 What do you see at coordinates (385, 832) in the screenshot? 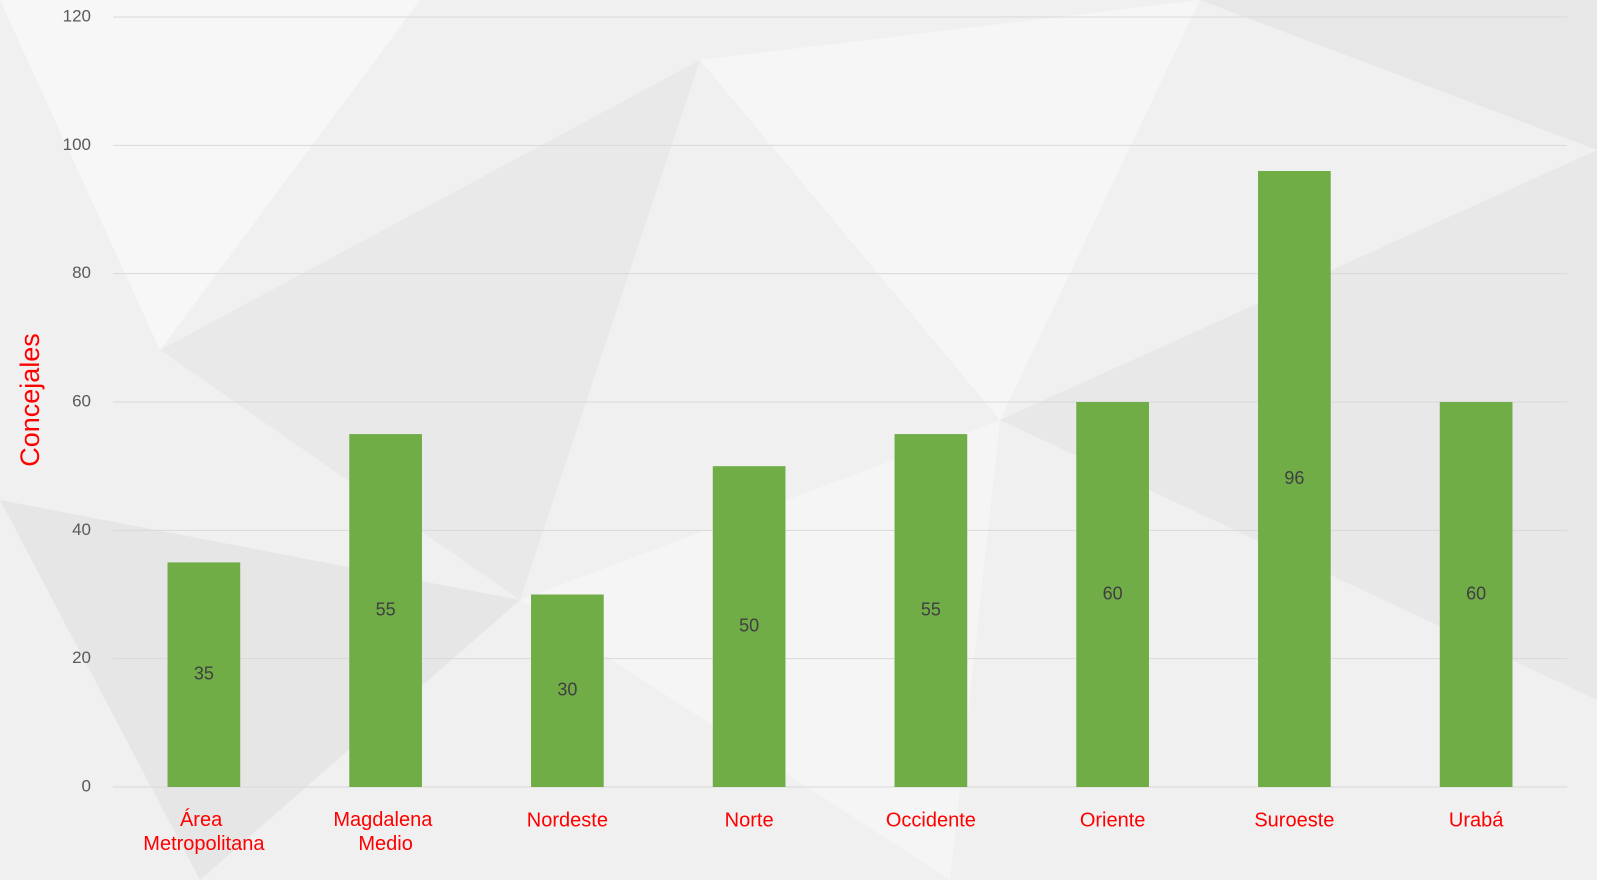
I see `x-tick-label: Magdalena Medio` at bounding box center [385, 832].